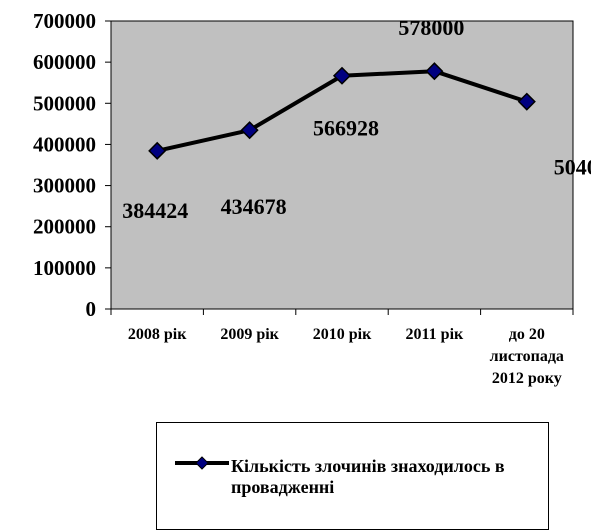  Describe the element at coordinates (64, 227) in the screenshot. I see `y-tick-label: 200000` at that location.